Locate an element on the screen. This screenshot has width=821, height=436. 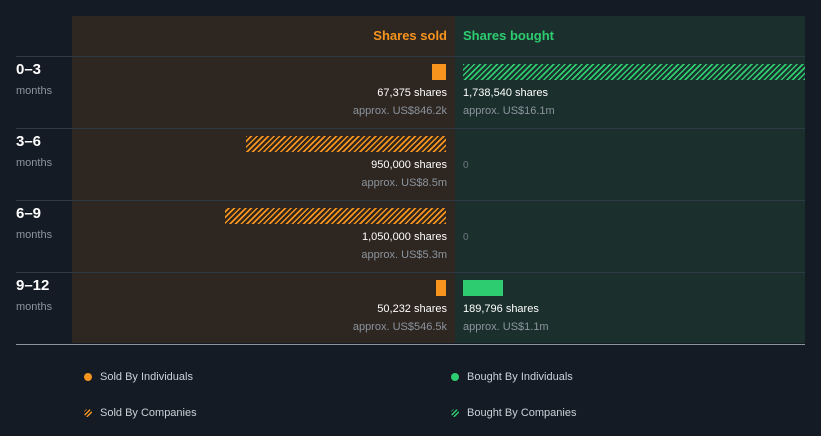
legend-marker-bought-individuals is located at coordinates (455, 377).